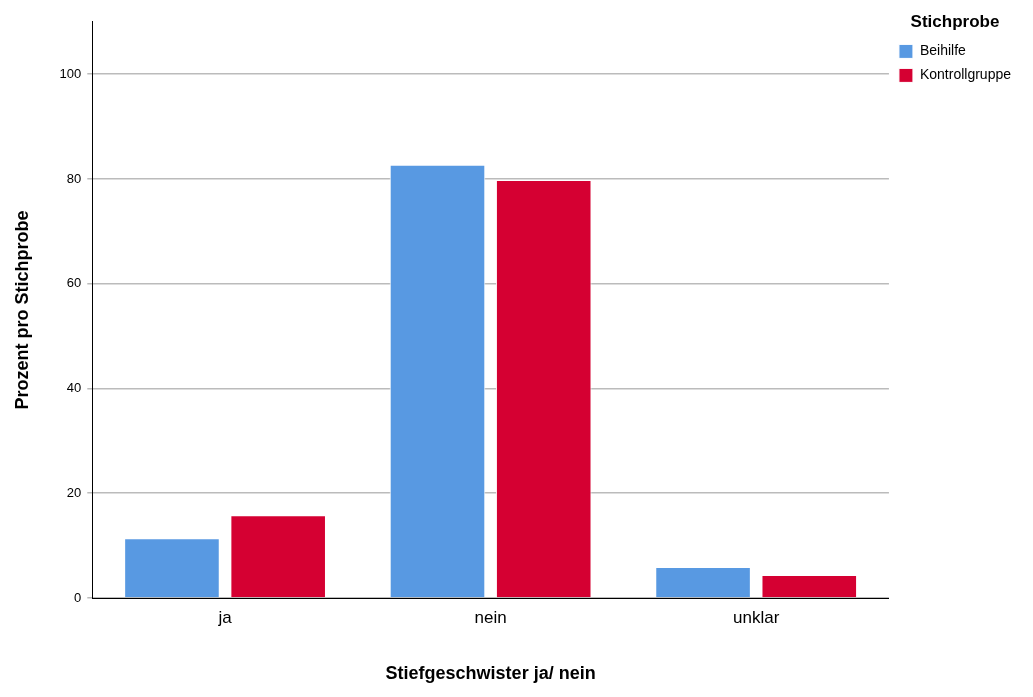  What do you see at coordinates (70, 73) in the screenshot?
I see `y-tick-label: 100` at bounding box center [70, 73].